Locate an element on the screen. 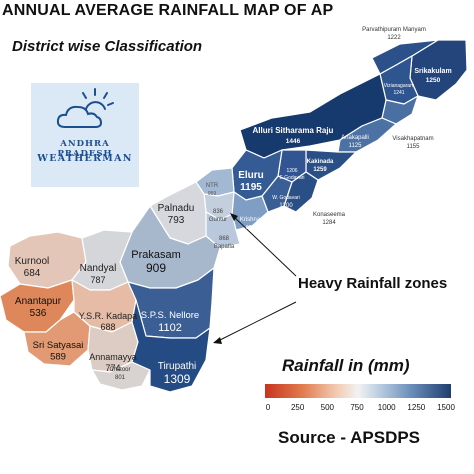 The height and width of the screenshot is (474, 474). district-value-annamayya: 774 is located at coordinates (112, 368).